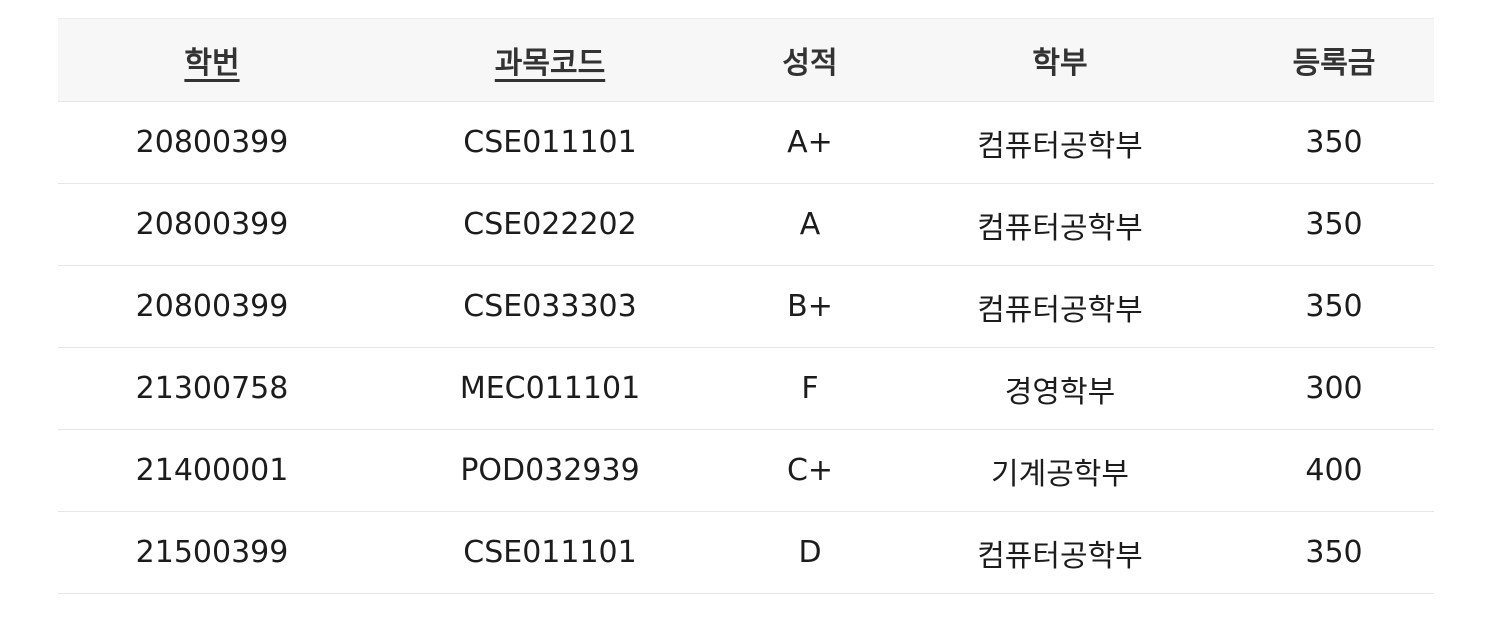 Image resolution: width=1494 pixels, height=632 pixels. I want to click on cell-grade: F, so click(810, 388).